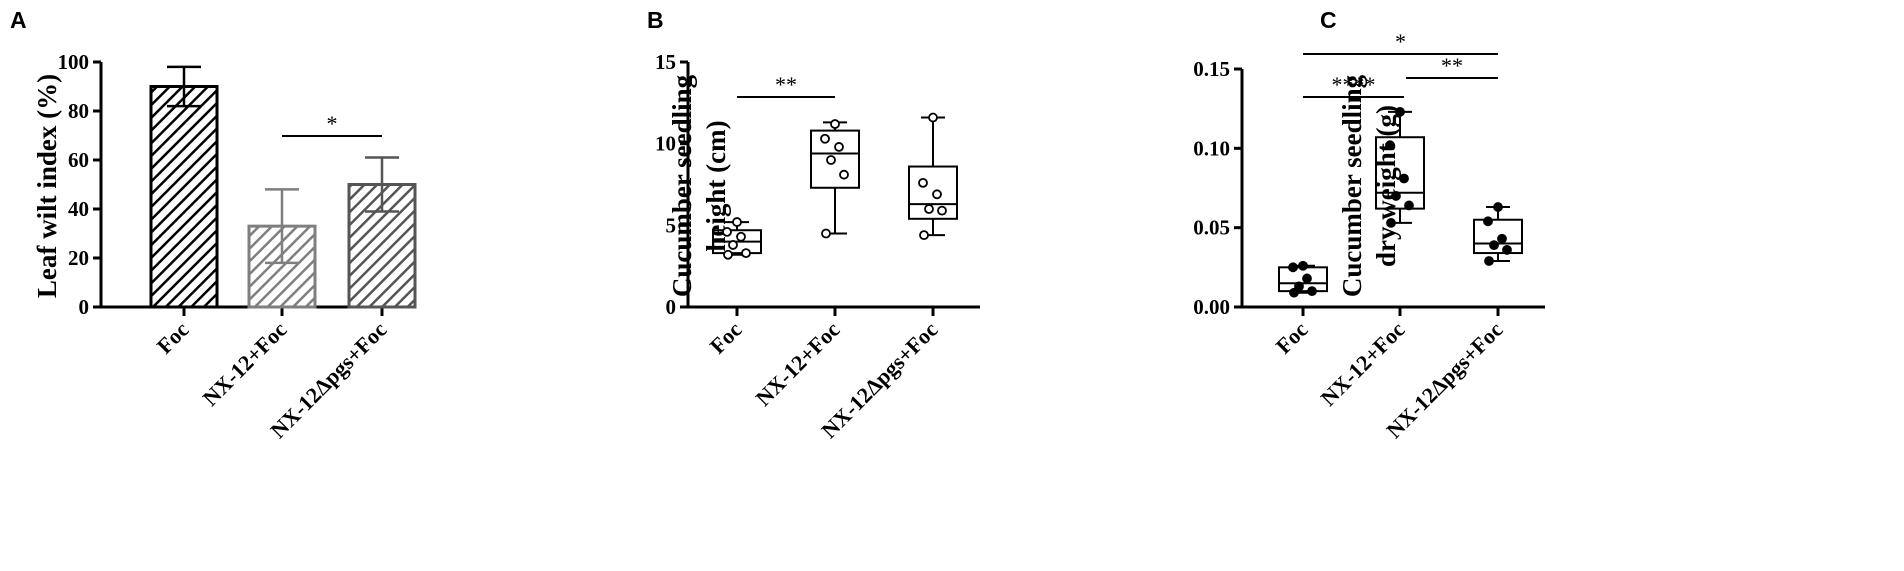 Image resolution: width=1904 pixels, height=571 pixels. I want to click on panel-c-ytick-label: 0.10, so click(1211, 148).